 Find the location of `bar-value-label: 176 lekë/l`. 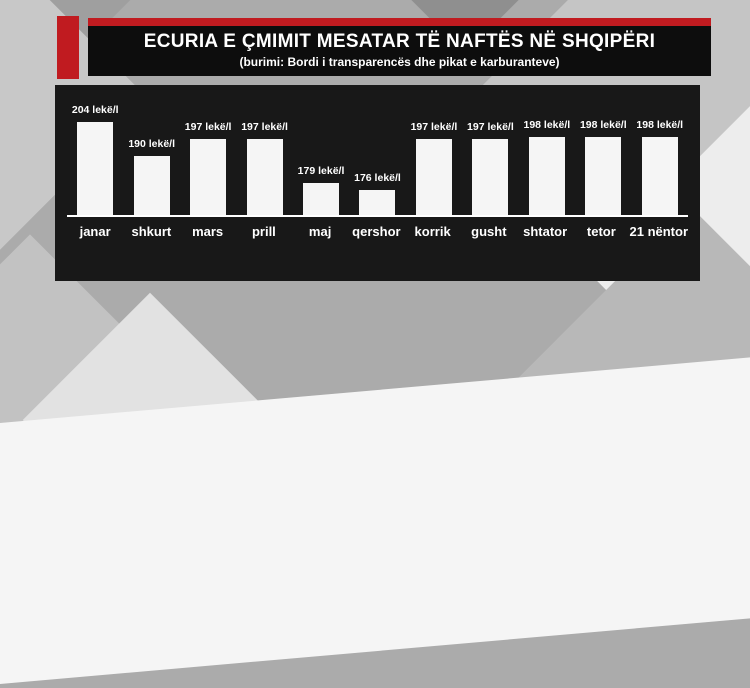

bar-value-label: 176 lekë/l is located at coordinates (377, 178).